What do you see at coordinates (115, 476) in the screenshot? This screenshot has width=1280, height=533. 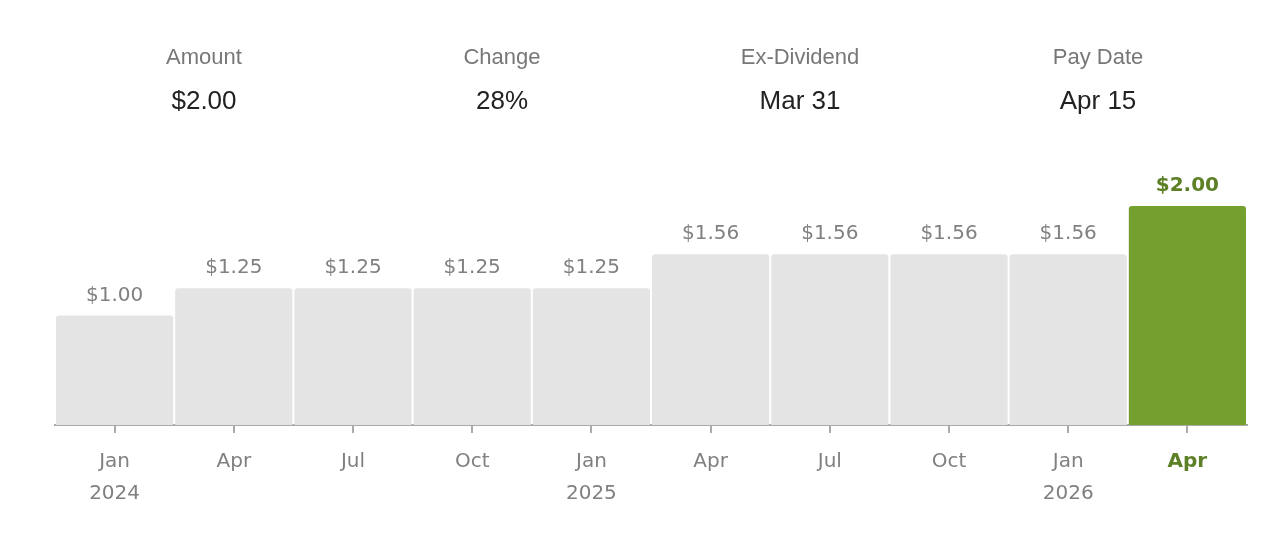 I see `x-tick-label: Jan 2024` at bounding box center [115, 476].